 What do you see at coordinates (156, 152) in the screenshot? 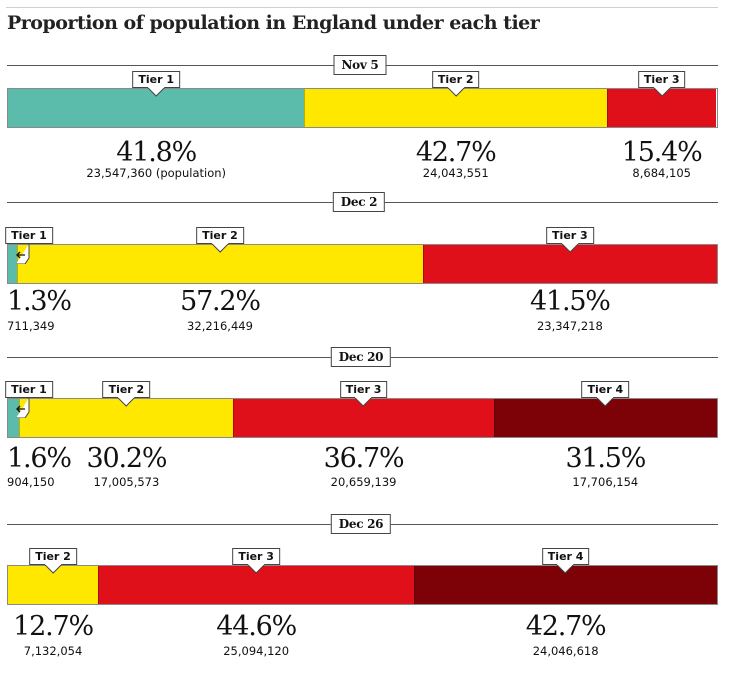
I see `pct-label: 41.8%` at bounding box center [156, 152].